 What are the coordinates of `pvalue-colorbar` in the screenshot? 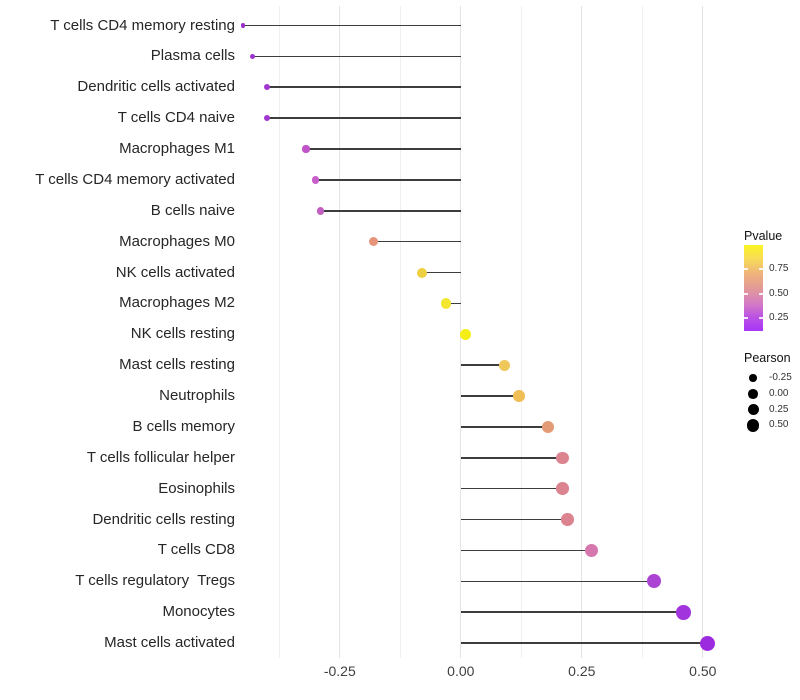 It's located at (753, 288).